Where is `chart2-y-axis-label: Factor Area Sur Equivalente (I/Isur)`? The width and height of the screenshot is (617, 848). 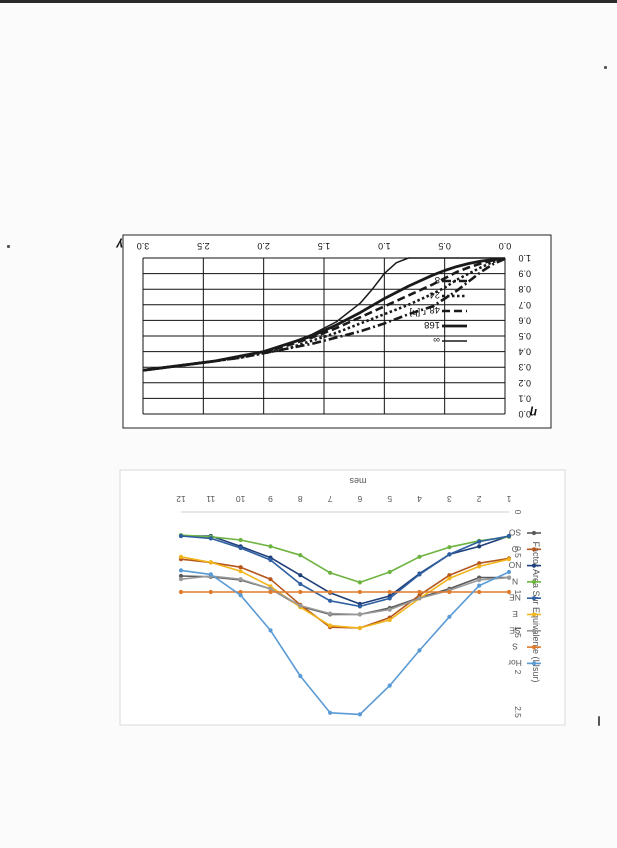 chart2-y-axis-label: Factor Area Sur Equivalente (I/Isur) is located at coordinates (536, 611).